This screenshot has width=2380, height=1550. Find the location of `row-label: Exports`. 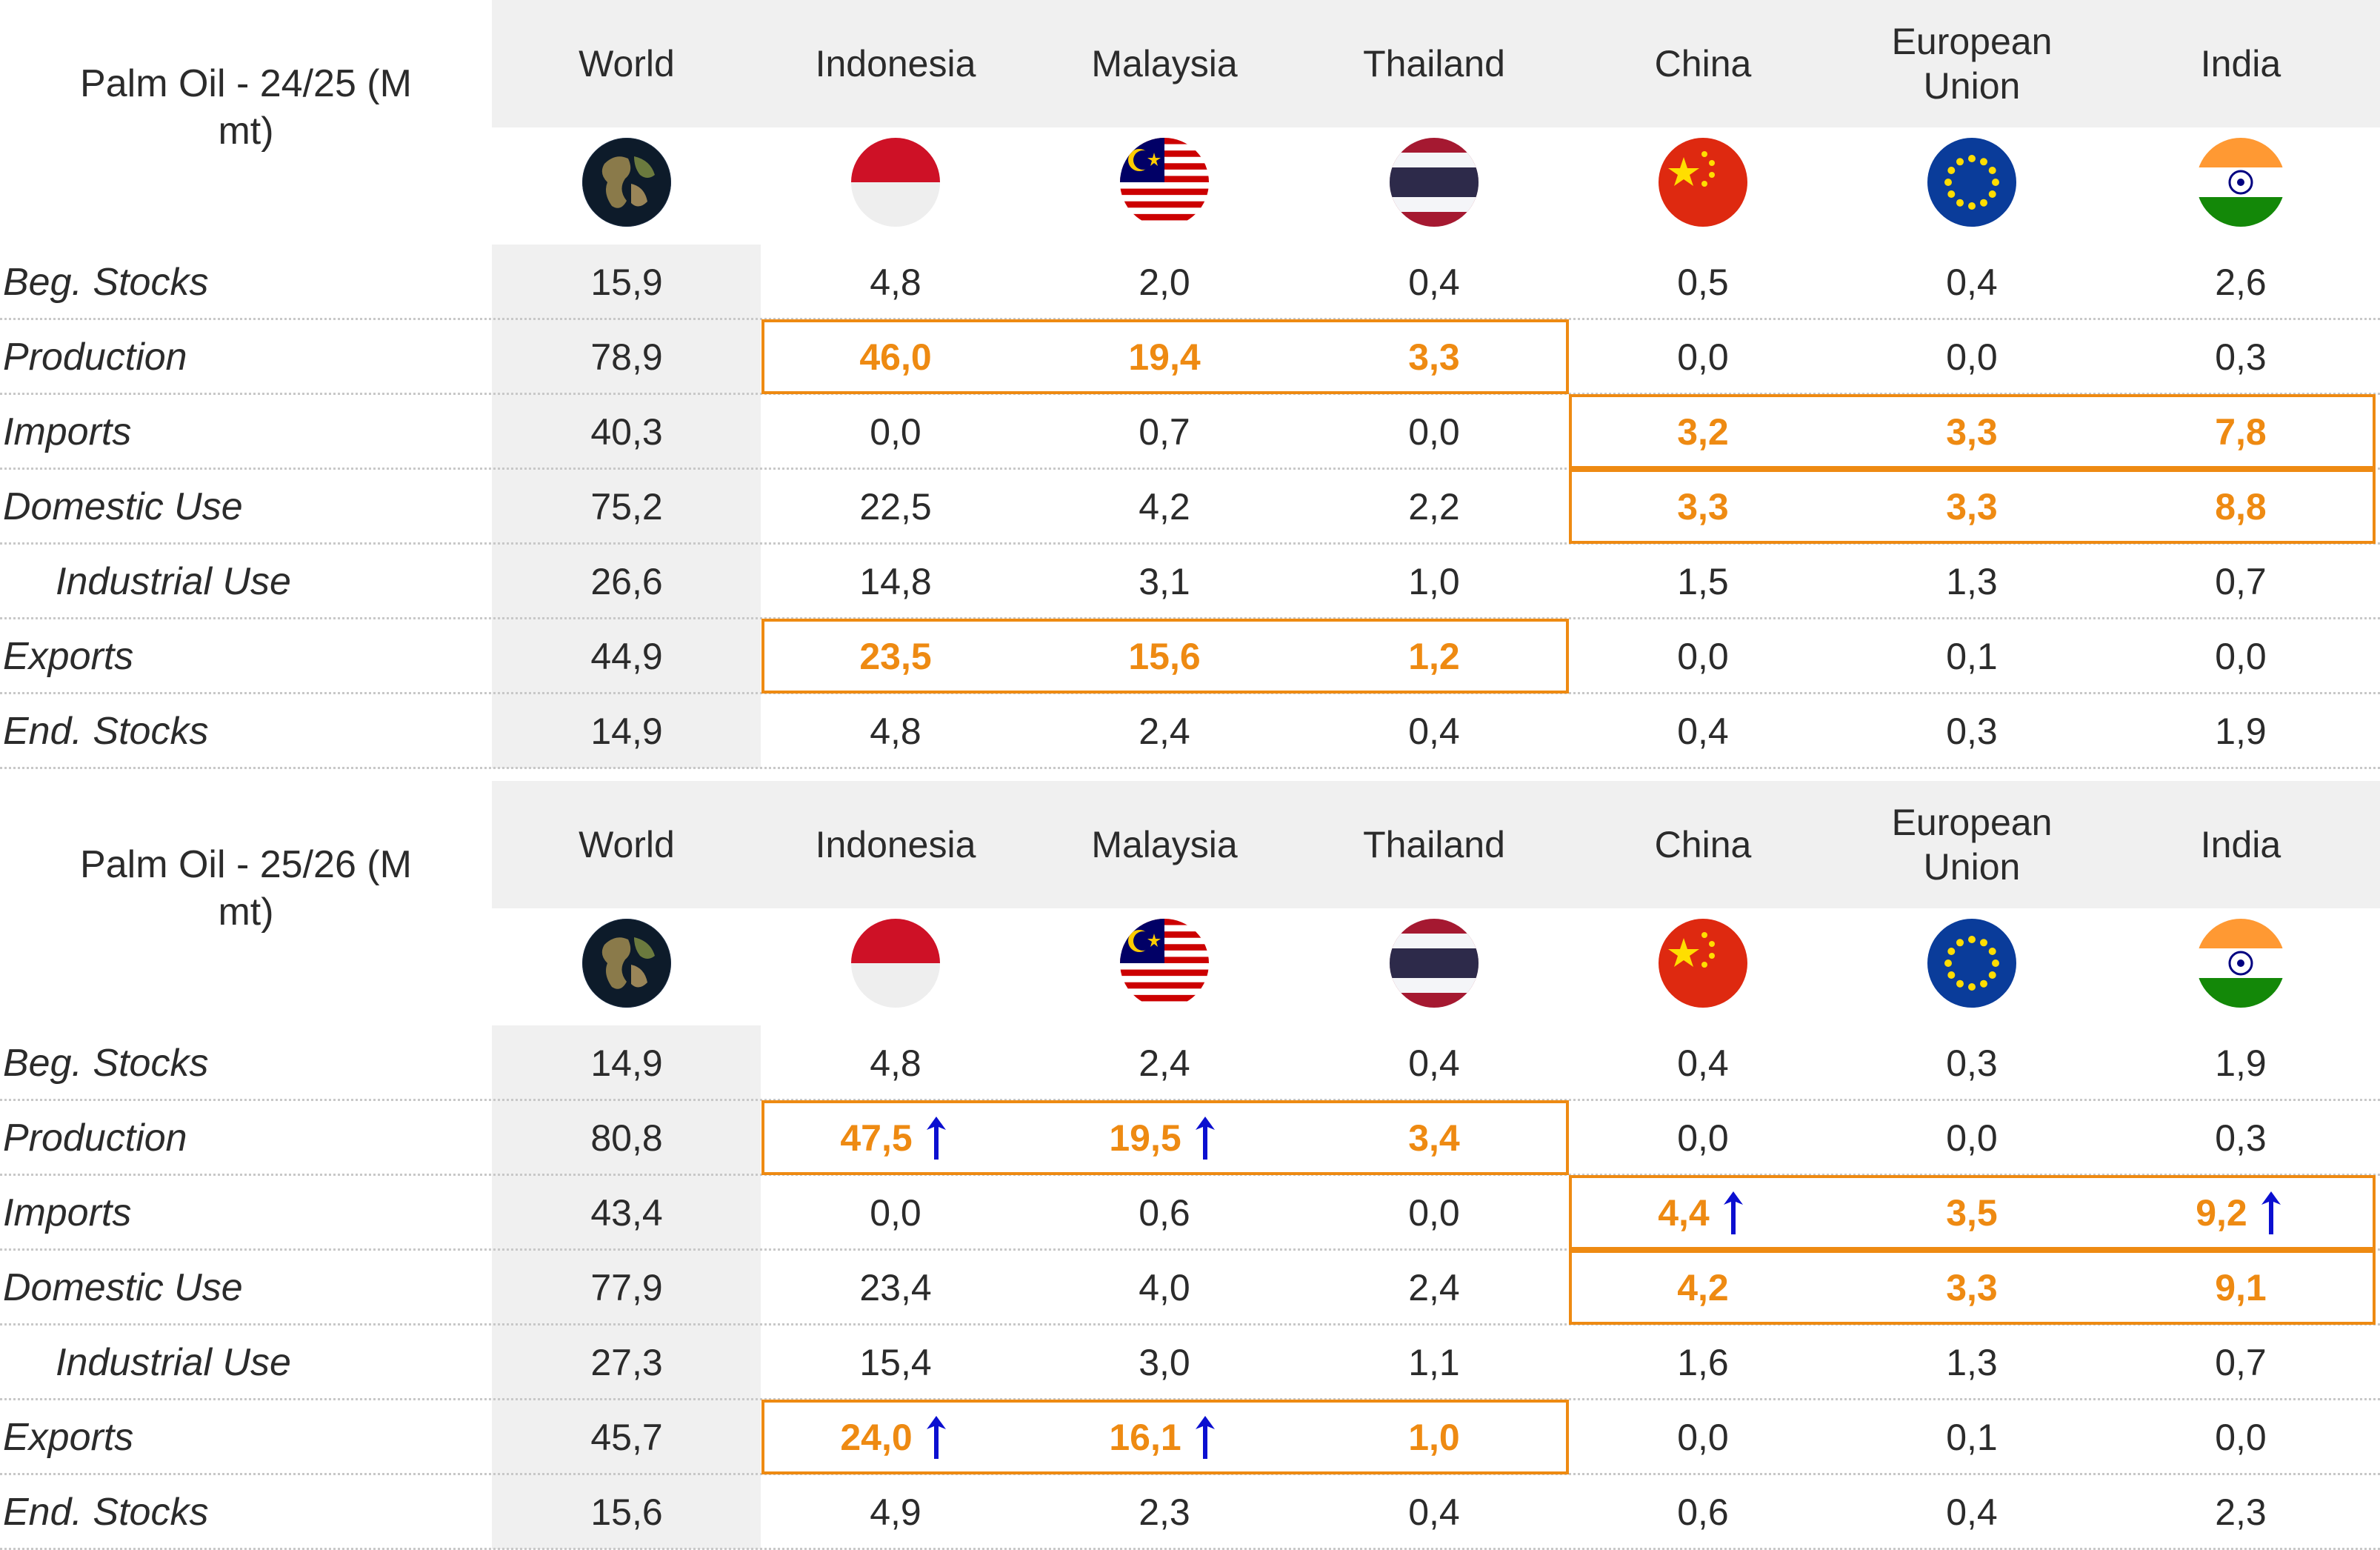

row-label: Exports is located at coordinates (68, 656).